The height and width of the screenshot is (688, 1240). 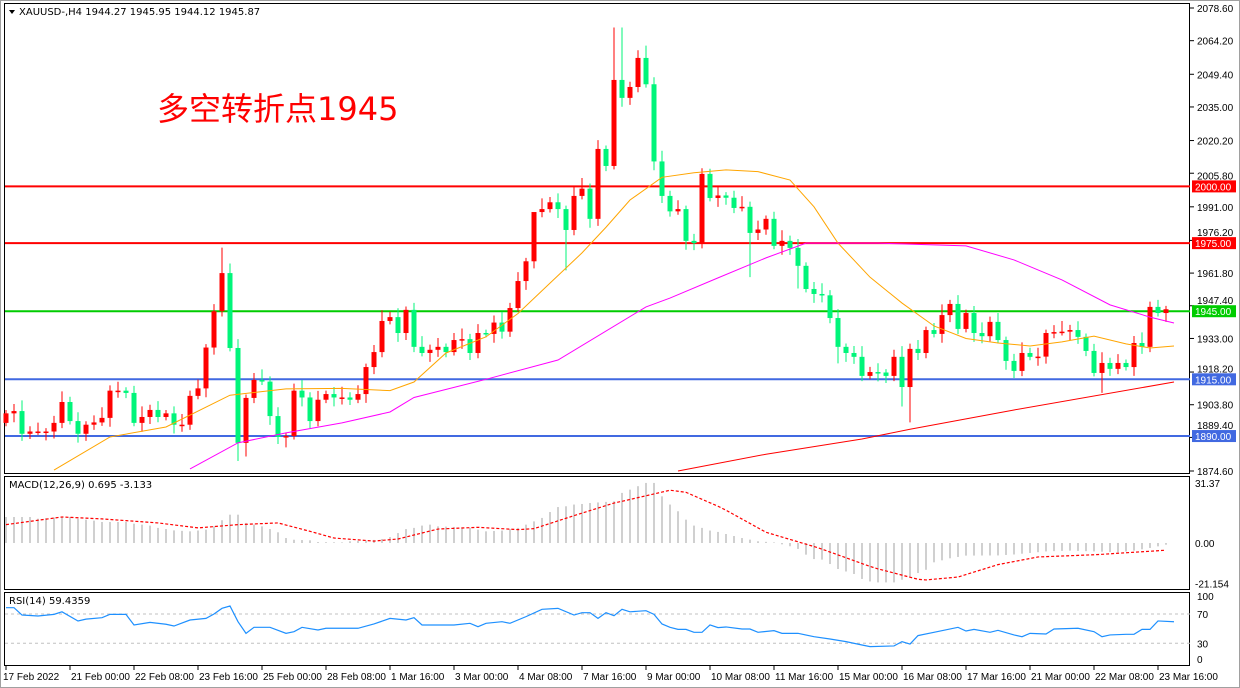 I want to click on rsi-pane, so click(x=597, y=629).